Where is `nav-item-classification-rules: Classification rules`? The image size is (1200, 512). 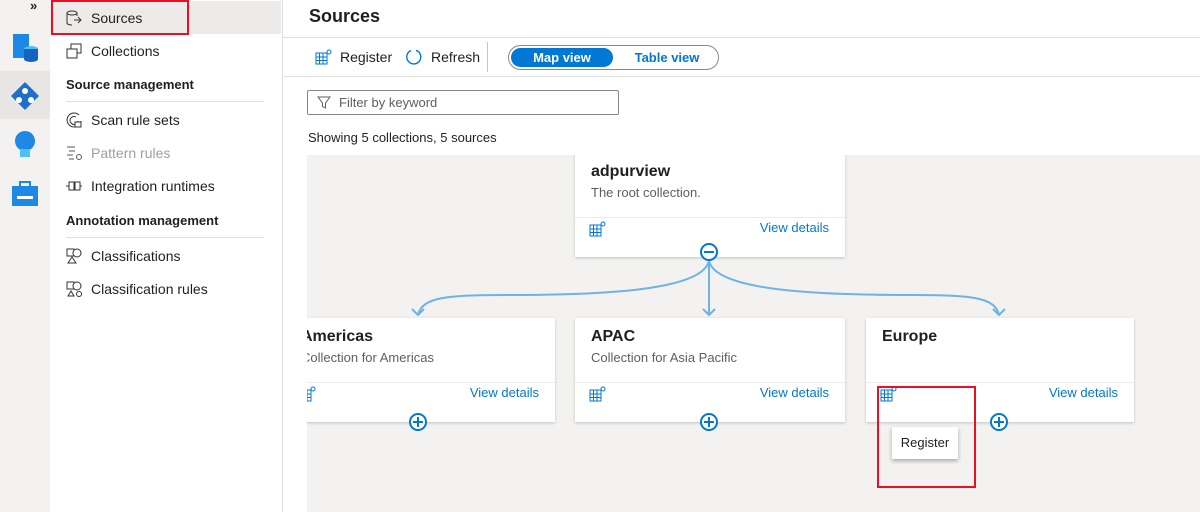
nav-item-classification-rules: Classification rules is located at coordinates (165, 288).